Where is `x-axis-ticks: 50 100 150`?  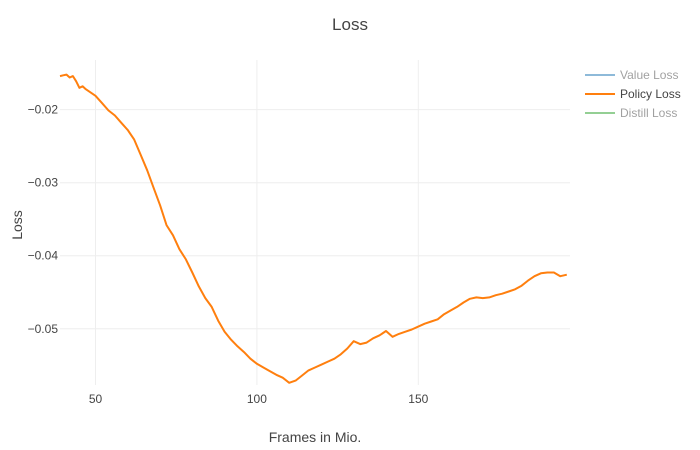
x-axis-ticks: 50 100 150 is located at coordinates (259, 399).